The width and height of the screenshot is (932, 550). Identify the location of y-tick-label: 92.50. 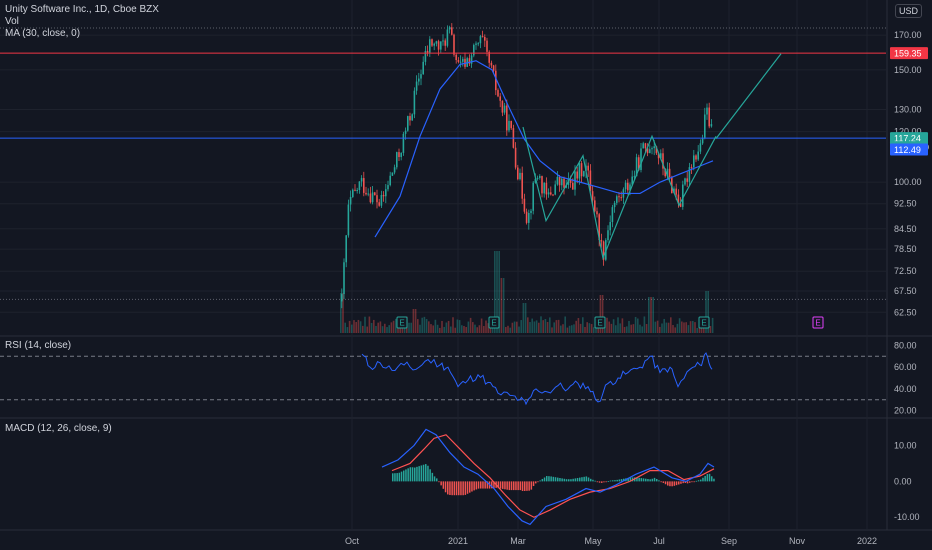
(905, 204).